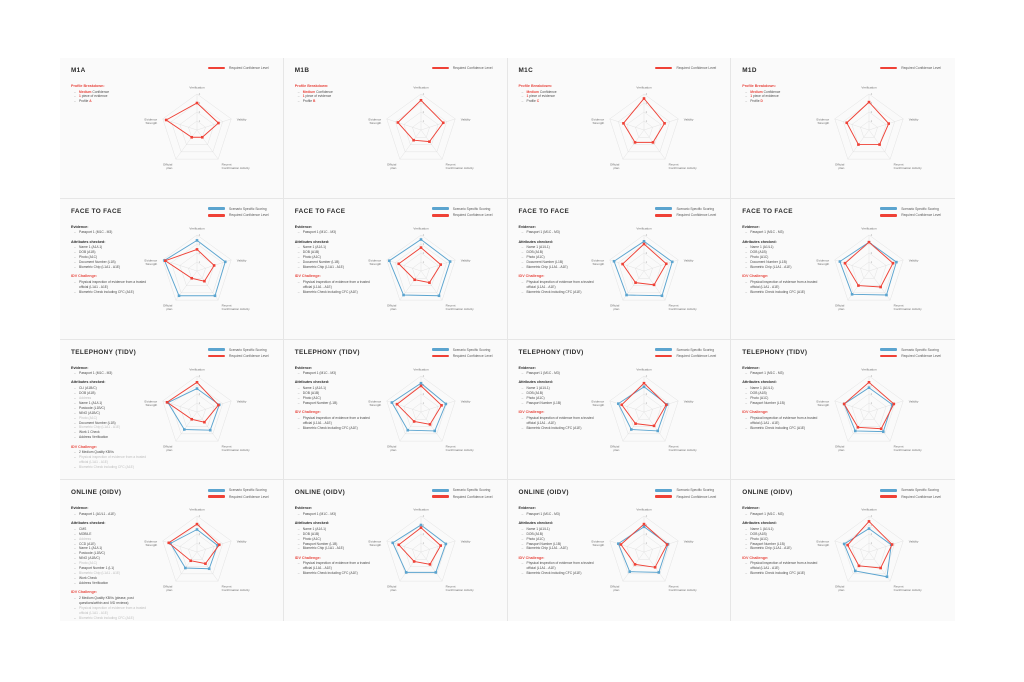 The height and width of the screenshot is (682, 1024). Describe the element at coordinates (532, 91) in the screenshot. I see `highlight-text: Medium` at that location.